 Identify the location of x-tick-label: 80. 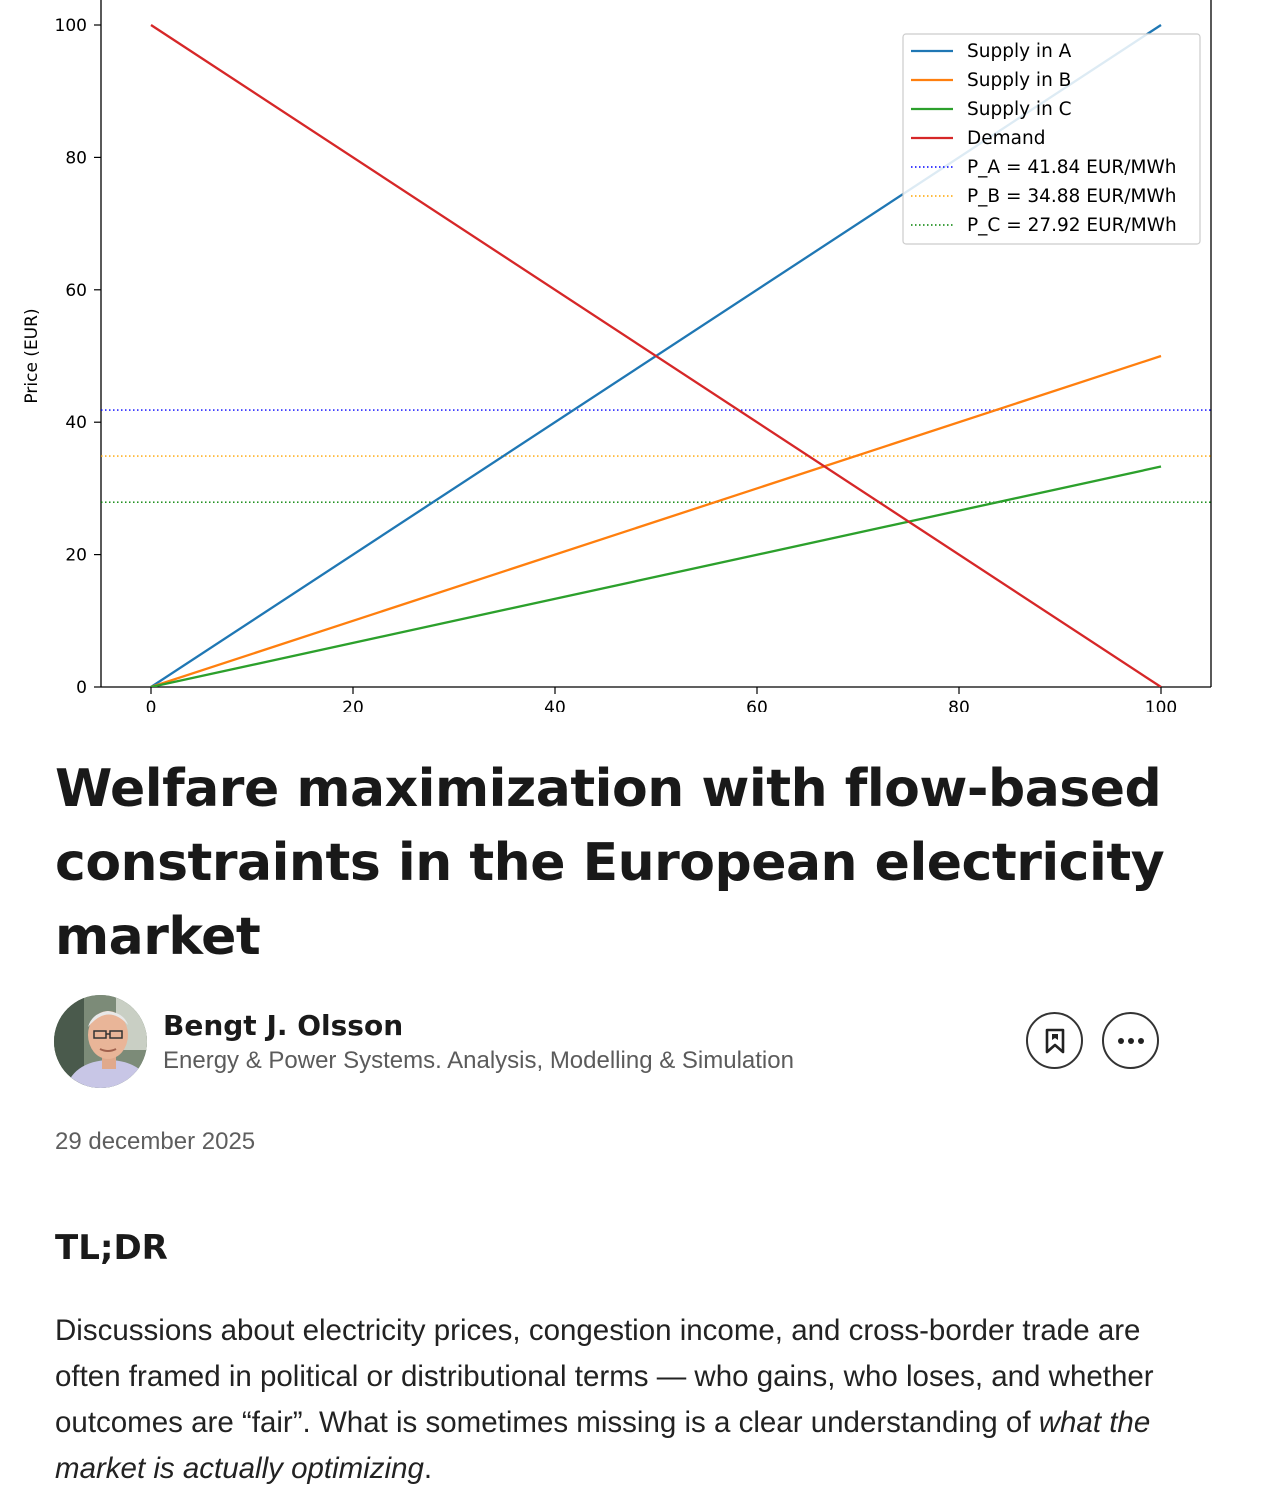
(959, 705).